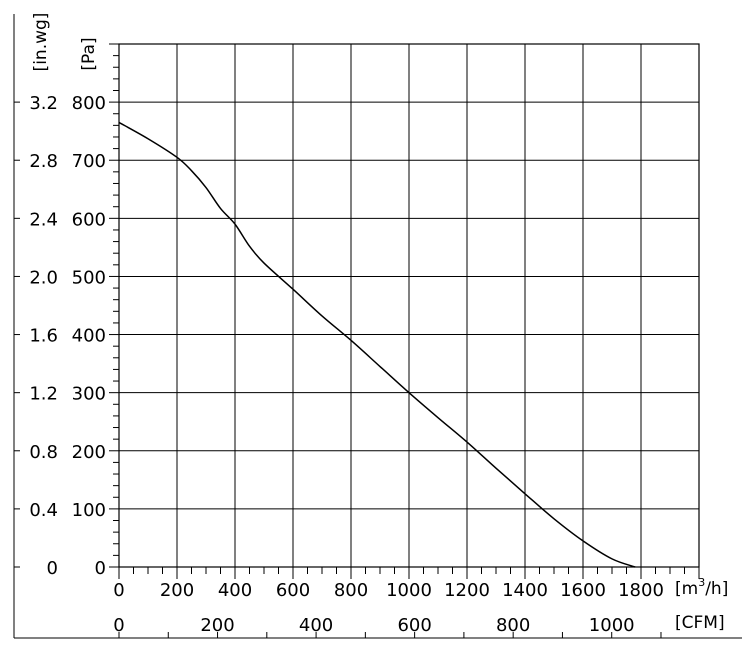  Describe the element at coordinates (118, 625) in the screenshot. I see `x2-tick-label: 0` at that location.